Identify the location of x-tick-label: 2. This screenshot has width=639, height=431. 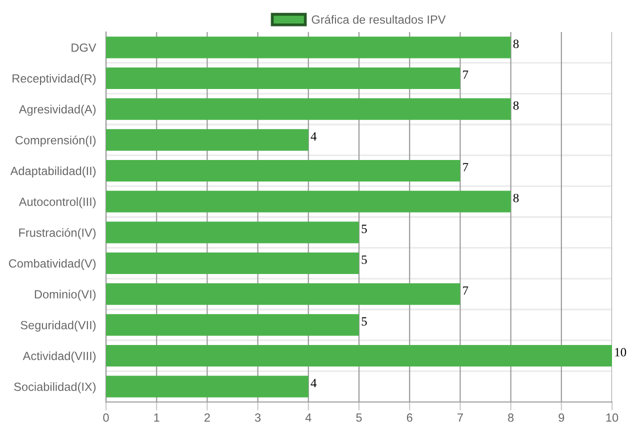
(207, 417).